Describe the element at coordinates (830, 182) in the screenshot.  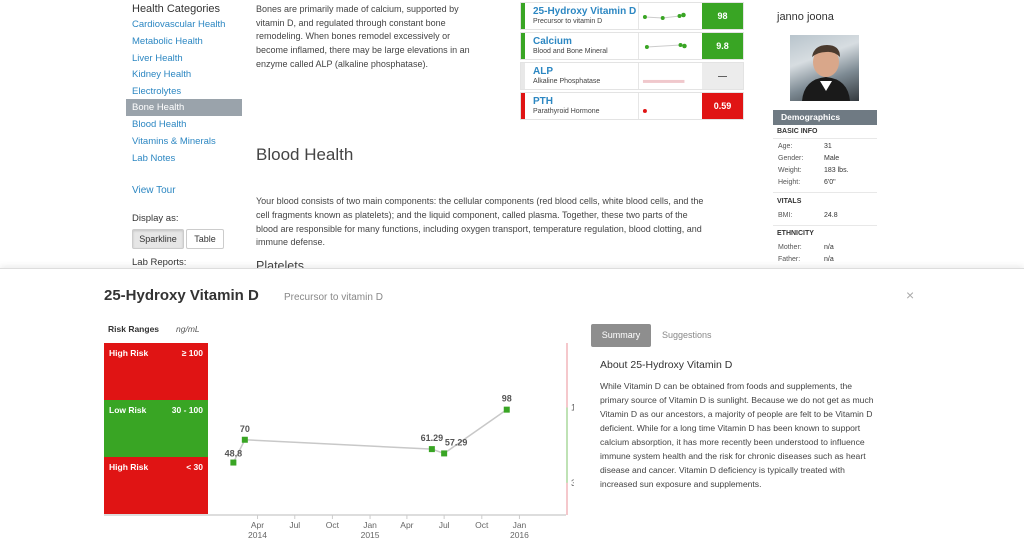
I see `demo-value: 6'0"` at that location.